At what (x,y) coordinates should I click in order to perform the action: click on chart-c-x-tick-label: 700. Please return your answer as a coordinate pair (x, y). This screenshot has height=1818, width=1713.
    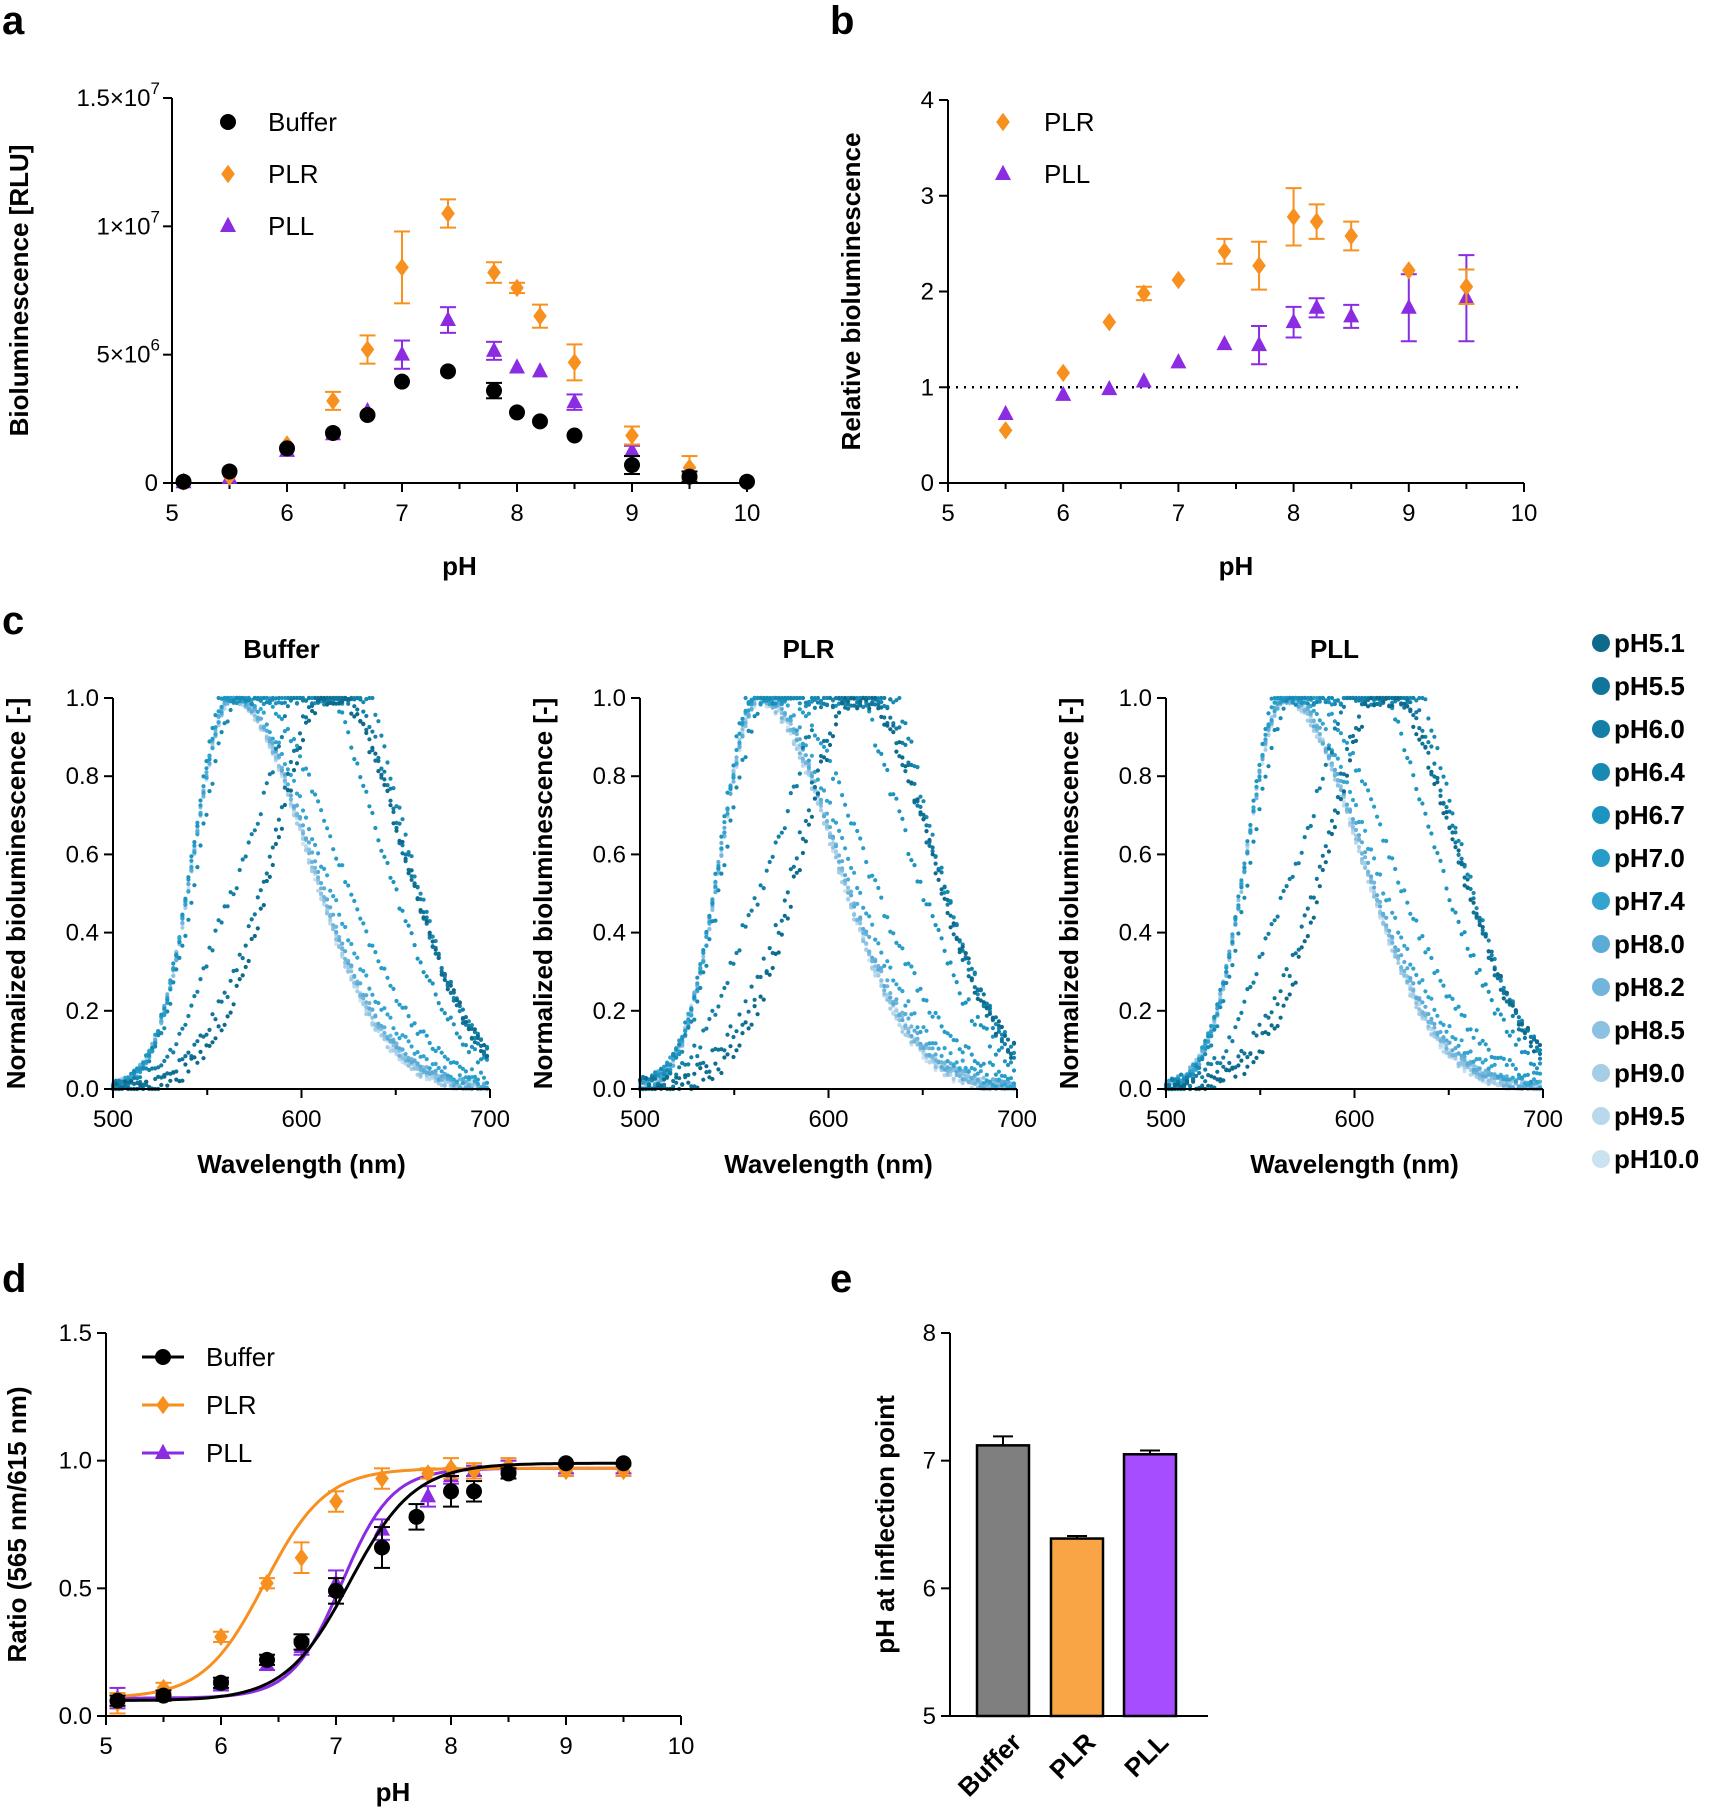
    Looking at the image, I should click on (490, 1119).